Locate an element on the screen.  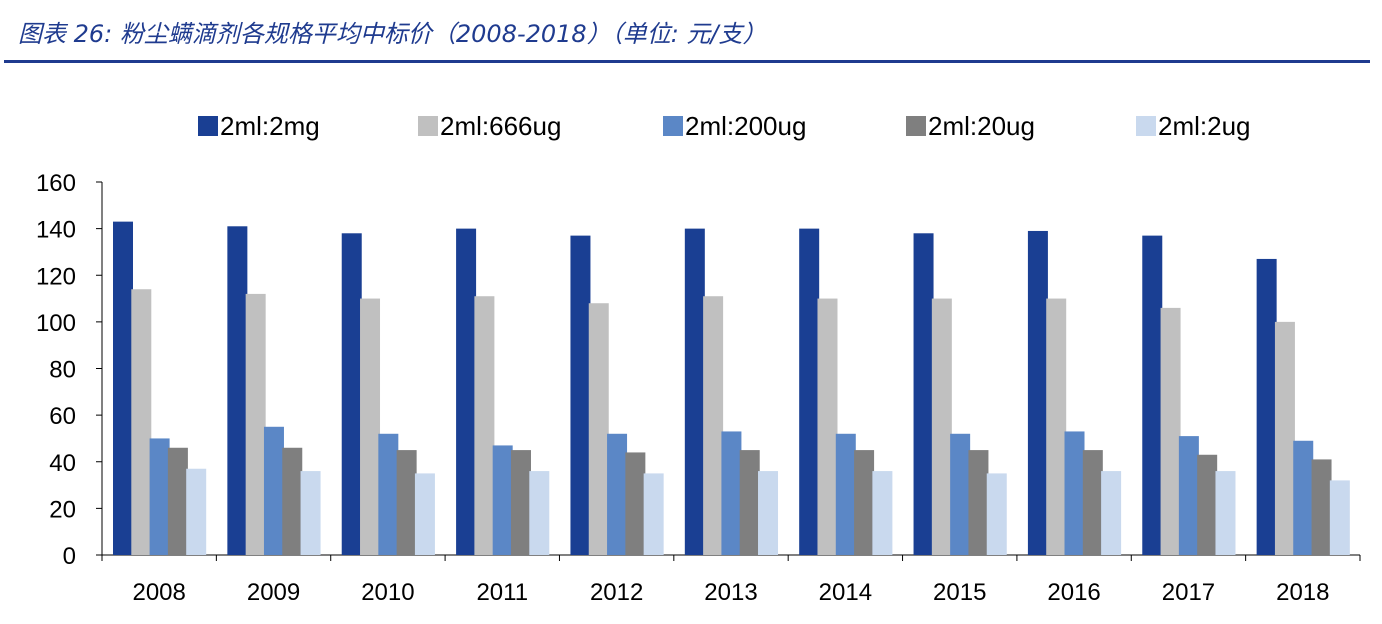
x-tick-label: 2011 is located at coordinates (502, 592).